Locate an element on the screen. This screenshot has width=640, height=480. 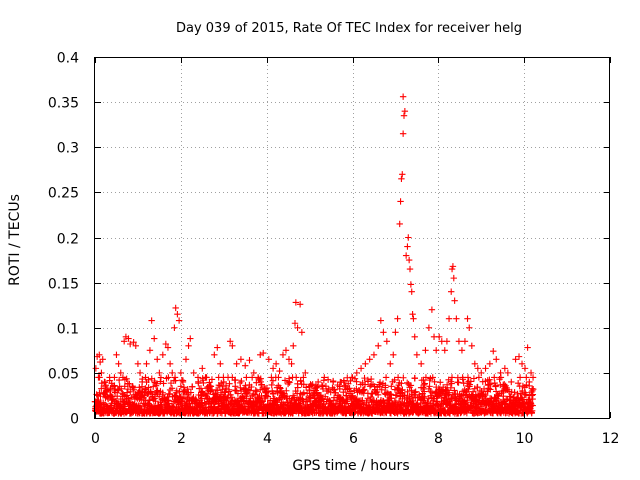
y-tick-label: 0.05 is located at coordinates (63, 375).